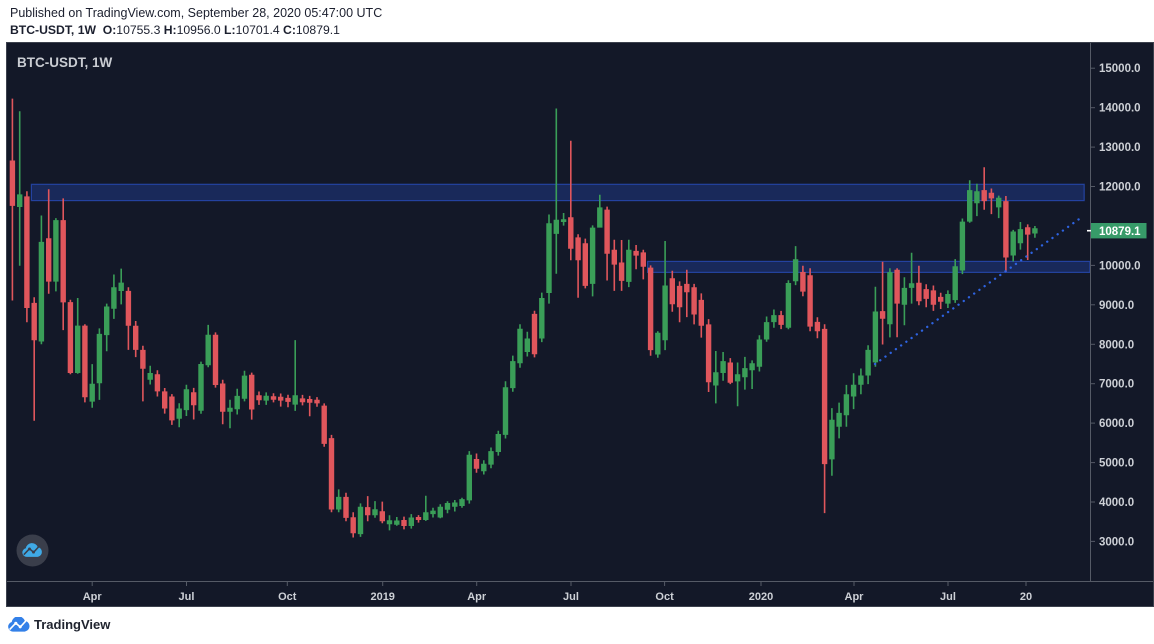  I want to click on svg-text: 2019, so click(382, 597).